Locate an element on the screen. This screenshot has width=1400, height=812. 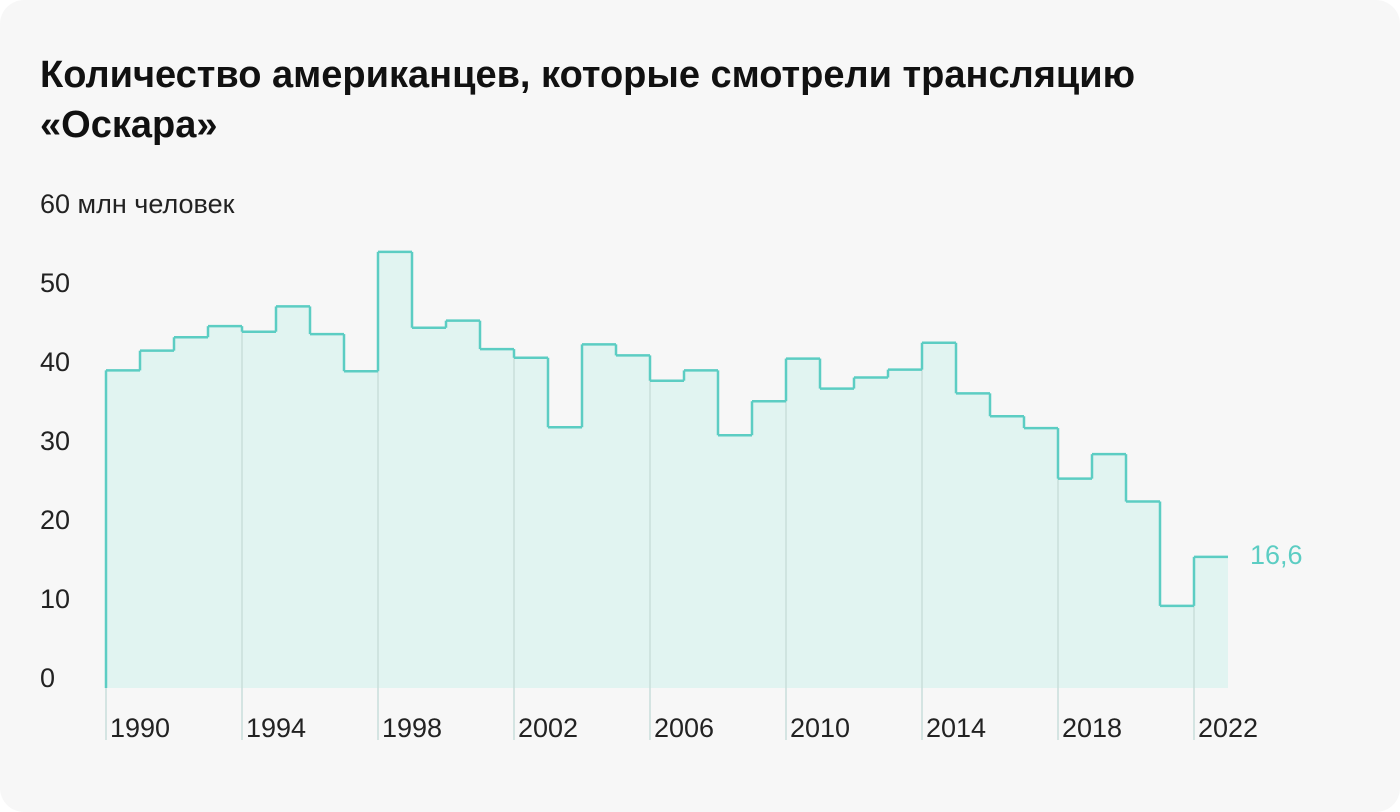
y-tick-label: 10 is located at coordinates (55, 599).